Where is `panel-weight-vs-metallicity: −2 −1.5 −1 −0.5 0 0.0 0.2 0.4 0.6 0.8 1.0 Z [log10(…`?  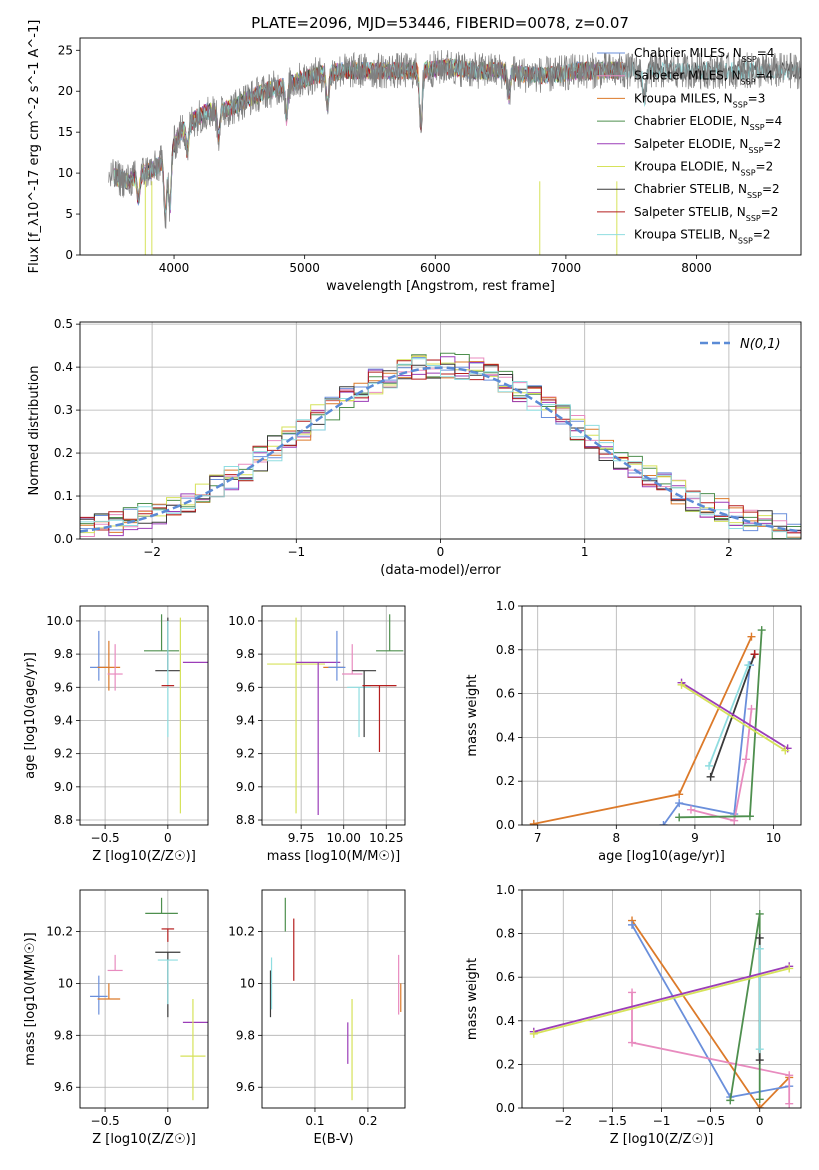 panel-weight-vs-metallicity: −2 −1.5 −1 −0.5 0 0.0 0.2 0.4 0.6 0.8 1.0 Z [log10(… is located at coordinates (633, 1015).